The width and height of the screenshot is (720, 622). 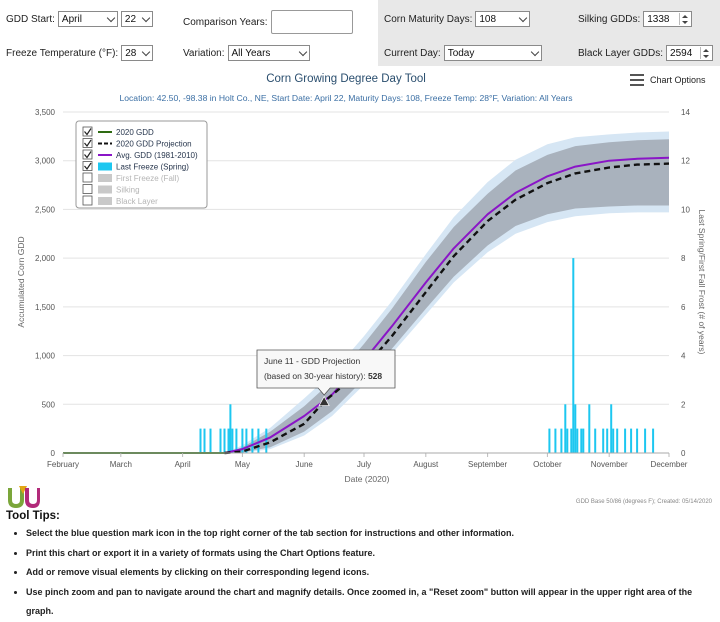 I want to click on x-tick-label: May, so click(x=242, y=464).